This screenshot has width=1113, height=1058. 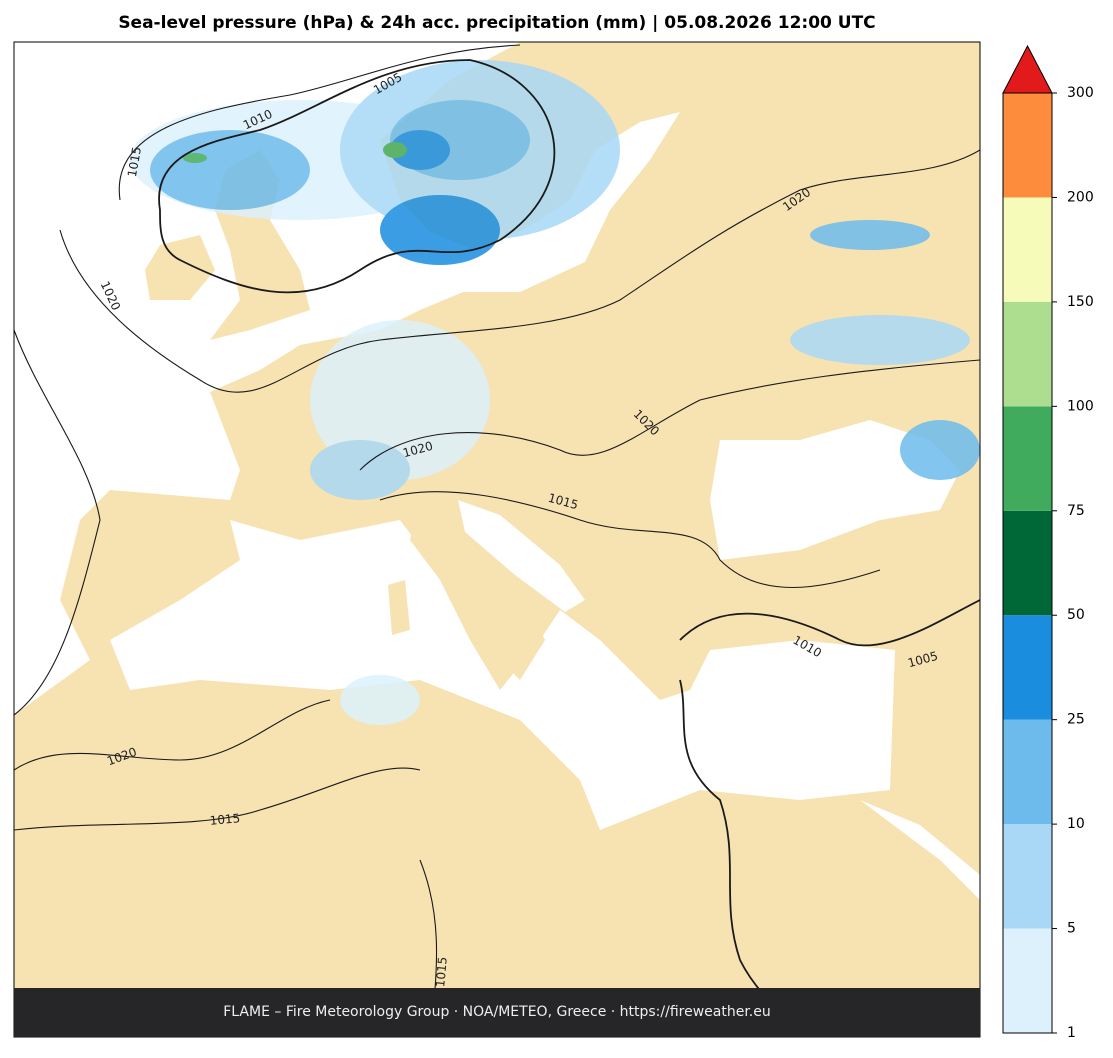 I want to click on colorbar-frame, so click(x=1027, y=563).